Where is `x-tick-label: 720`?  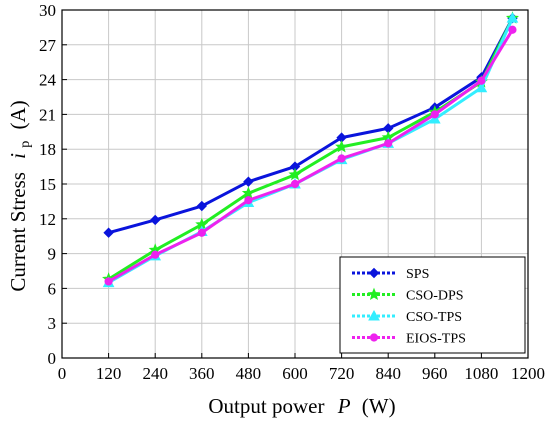 x-tick-label: 720 is located at coordinates (342, 373).